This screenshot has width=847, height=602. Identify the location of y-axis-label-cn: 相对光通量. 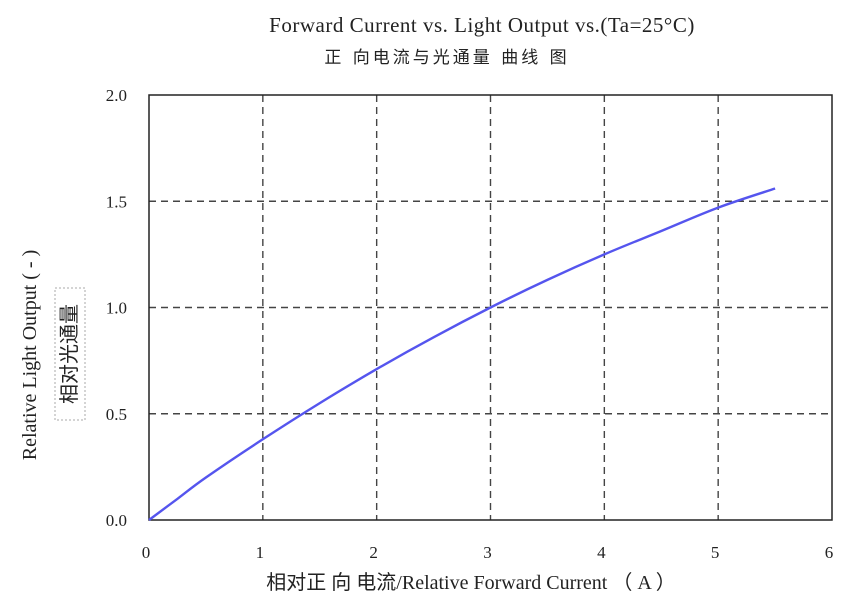
(69, 354).